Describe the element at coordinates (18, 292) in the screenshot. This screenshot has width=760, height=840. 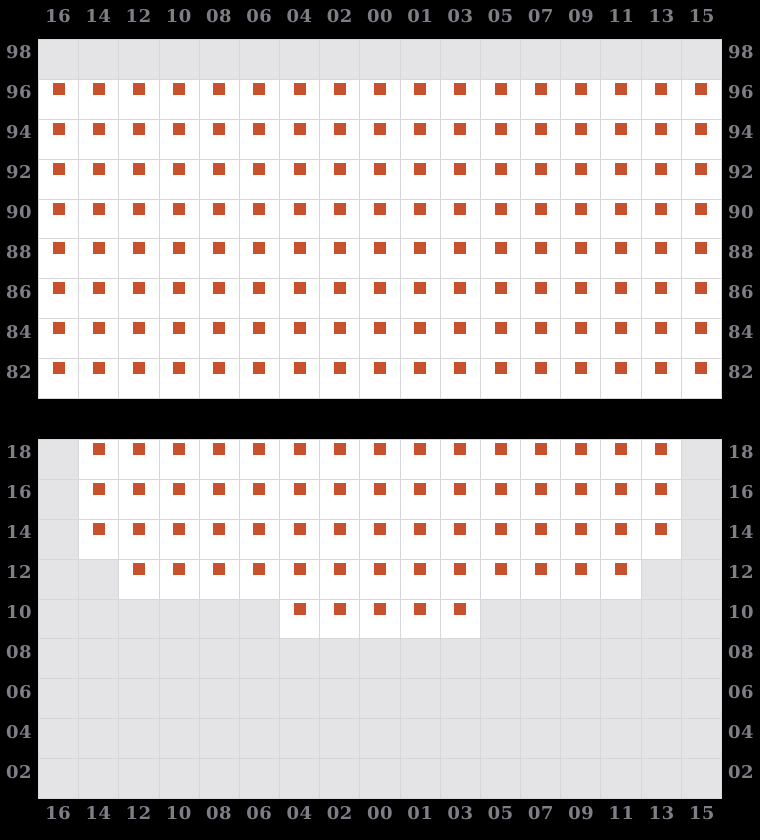
I see `upper-row-label-left-86: 86` at that location.